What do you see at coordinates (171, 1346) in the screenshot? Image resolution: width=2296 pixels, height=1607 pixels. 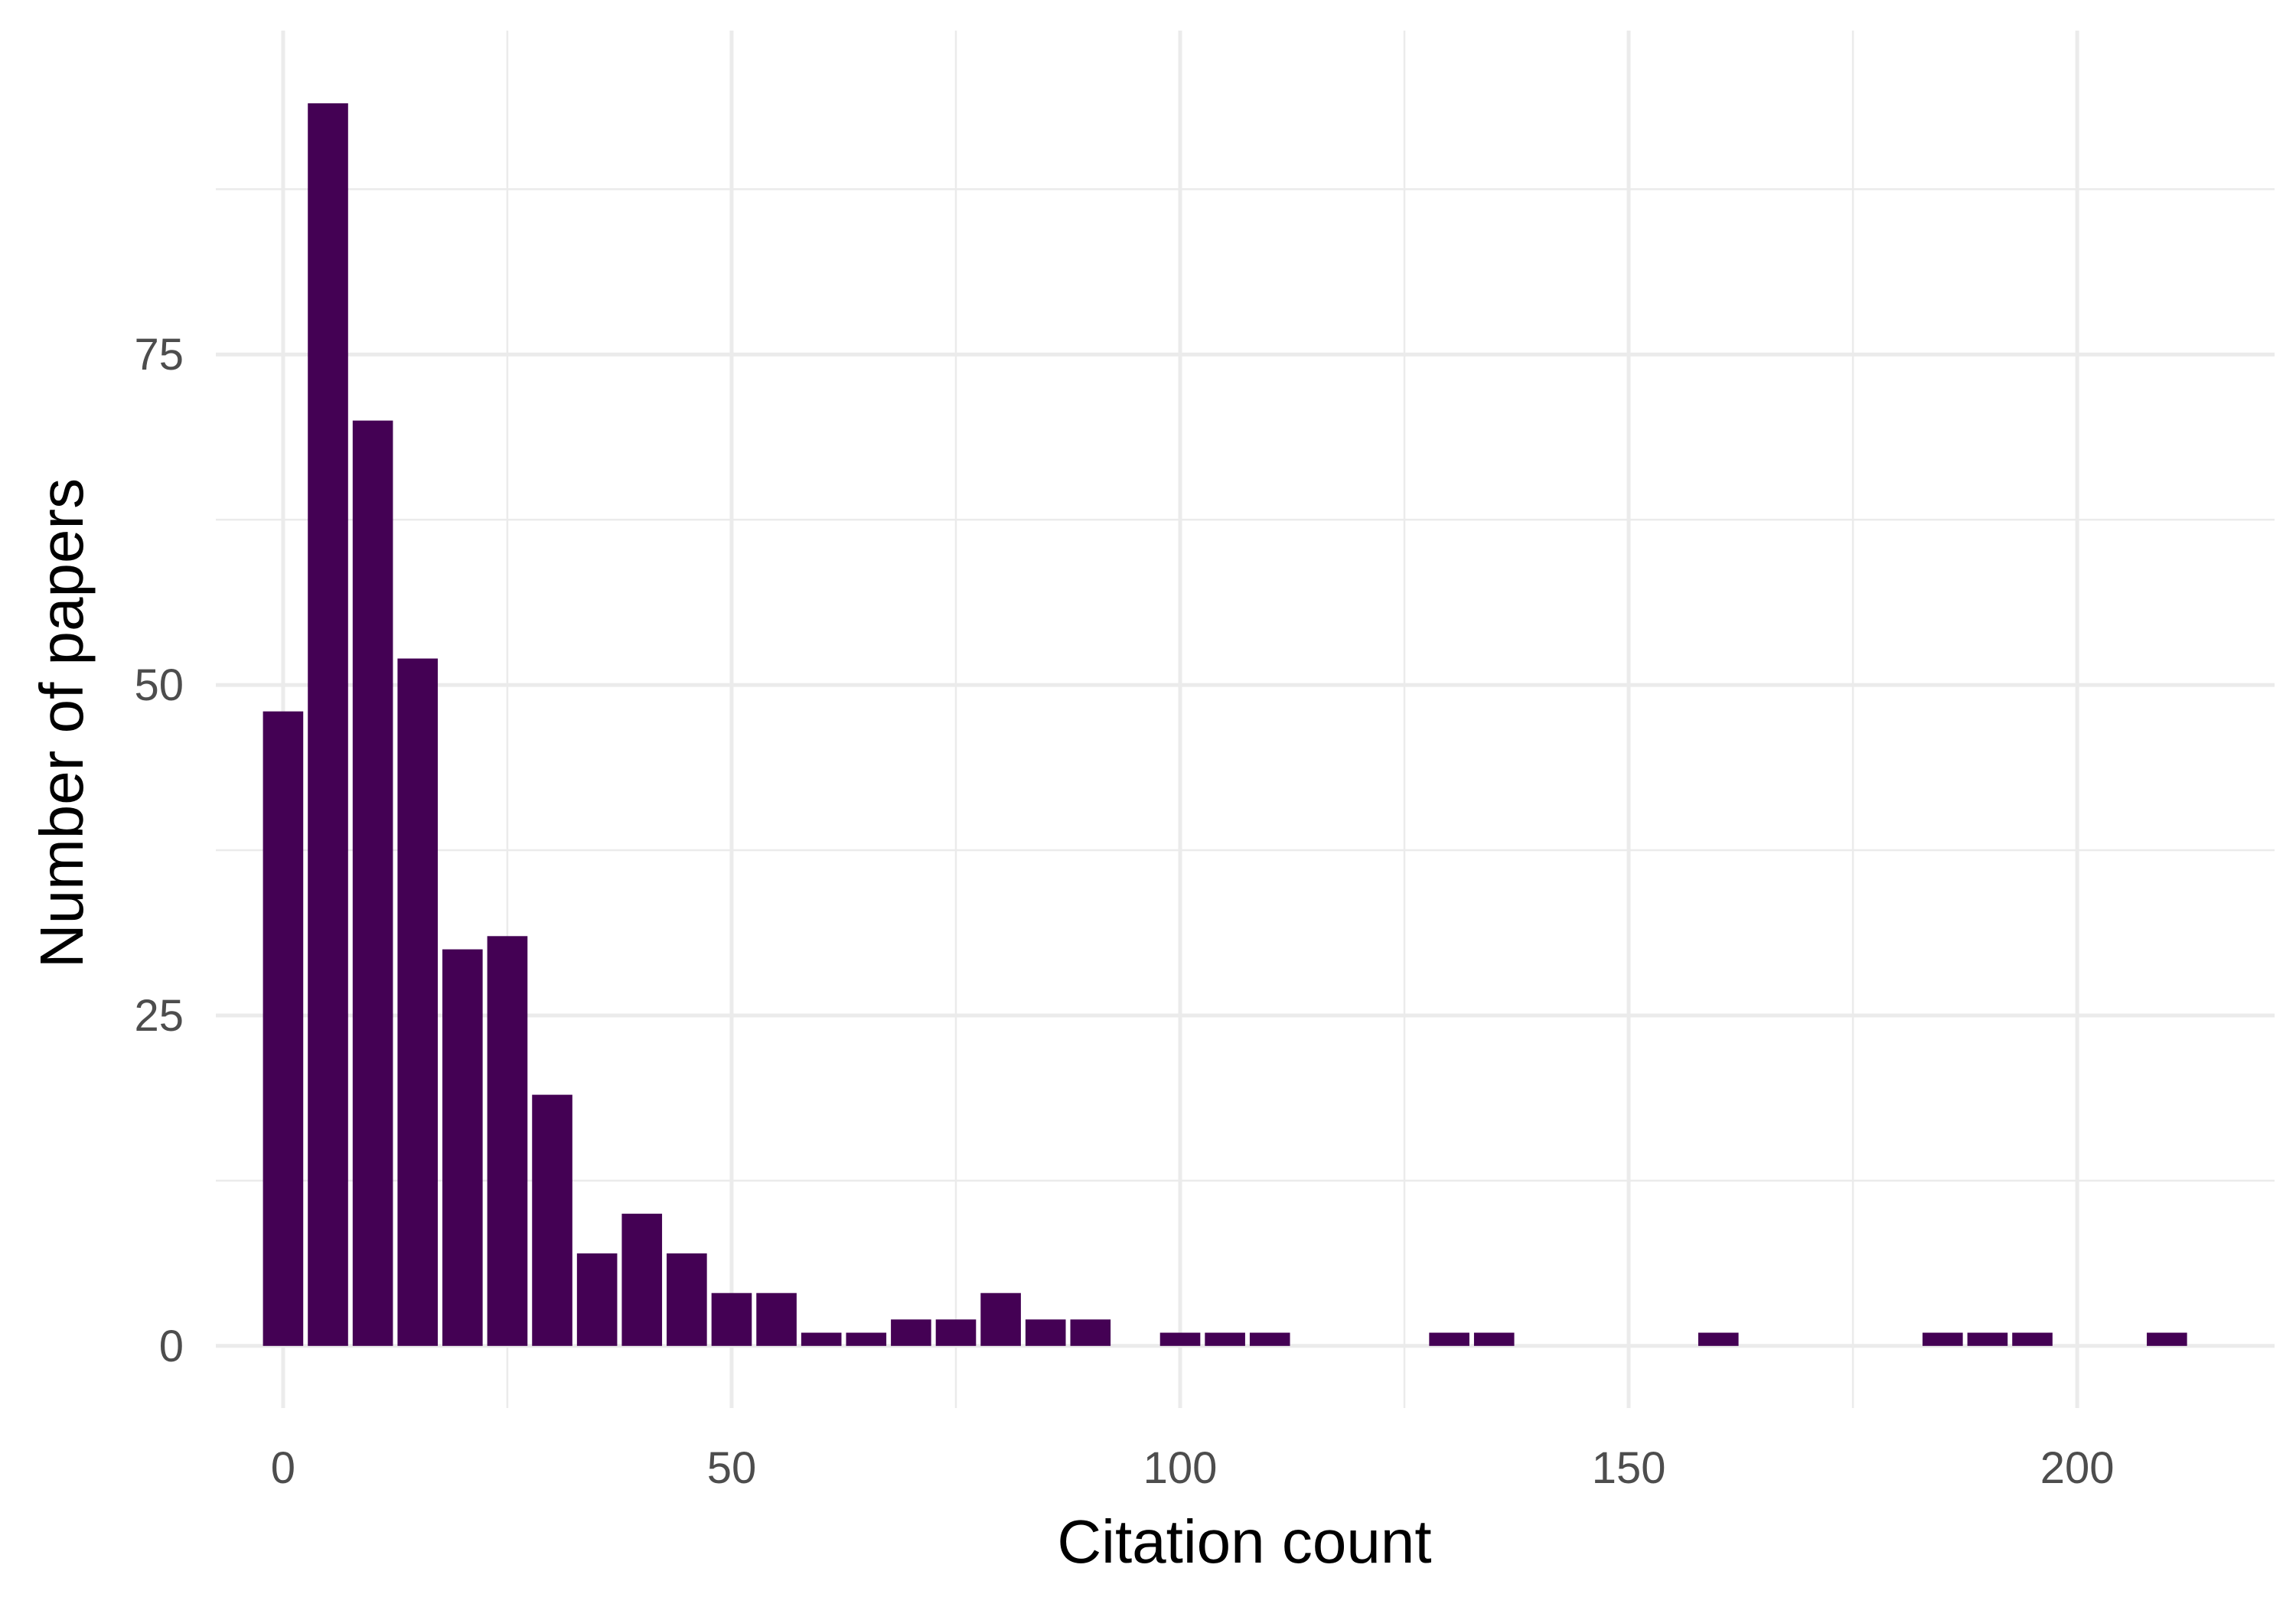 I see `y-tick-label: 0` at bounding box center [171, 1346].